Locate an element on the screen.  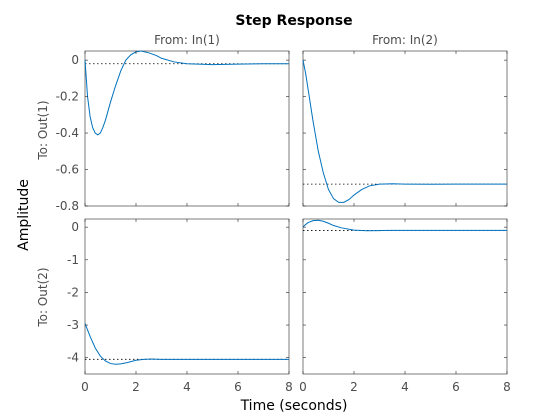
x-axis-label: Time (seconds) is located at coordinates (294, 406).